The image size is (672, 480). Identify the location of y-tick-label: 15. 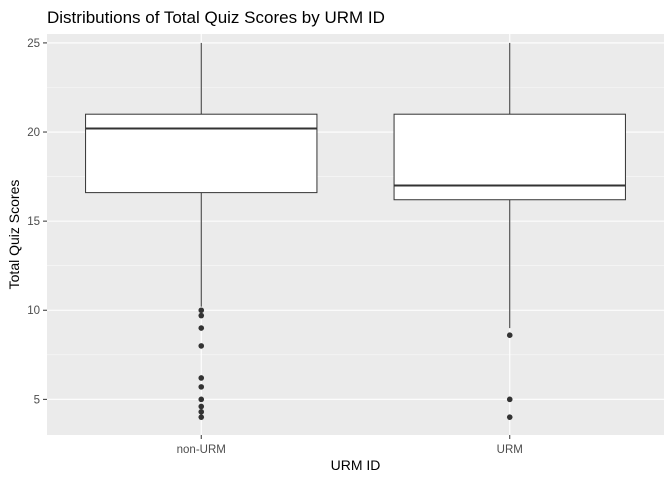
(33, 222).